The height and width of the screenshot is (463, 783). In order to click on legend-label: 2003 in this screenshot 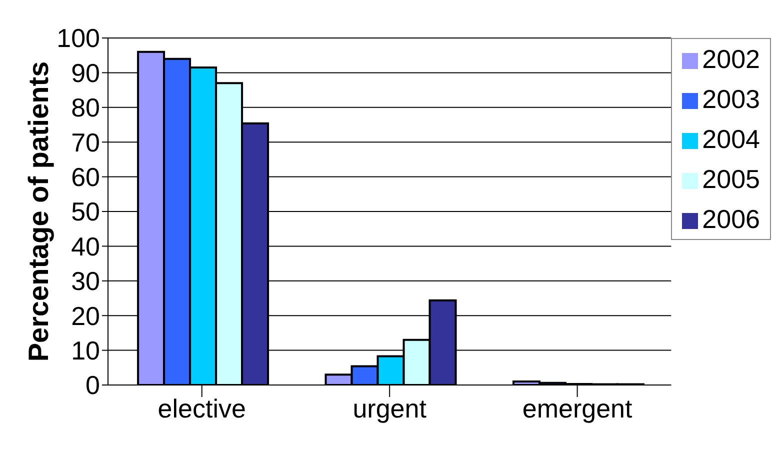, I will do `click(731, 99)`.